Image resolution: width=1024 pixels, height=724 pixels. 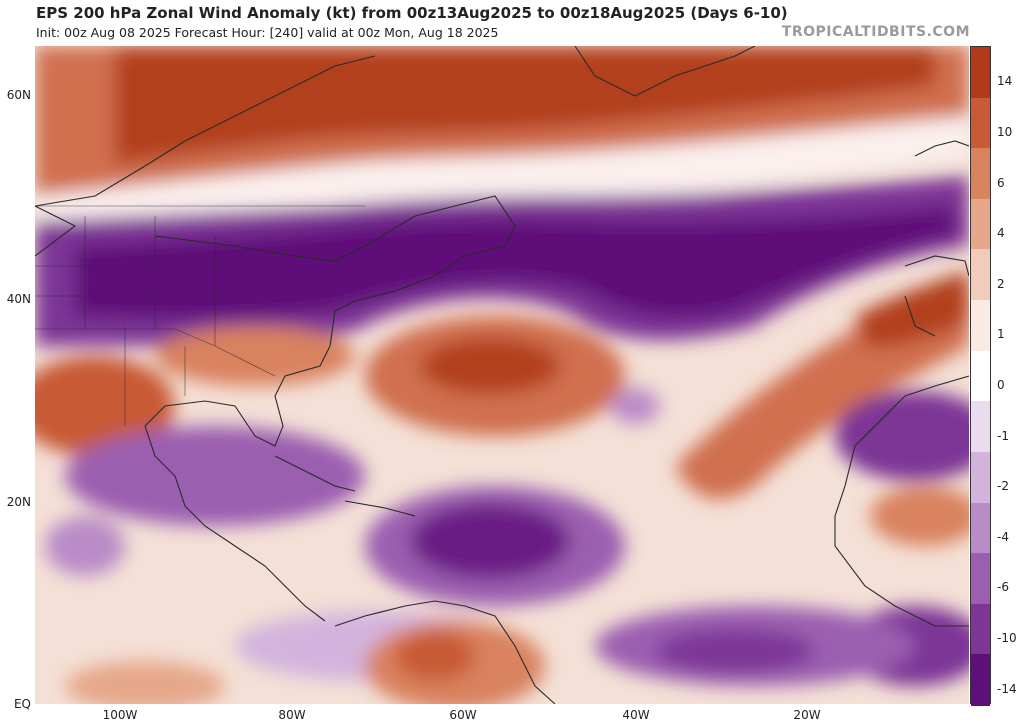 What do you see at coordinates (18, 95) in the screenshot?
I see `lat-label-60n: 60N` at bounding box center [18, 95].